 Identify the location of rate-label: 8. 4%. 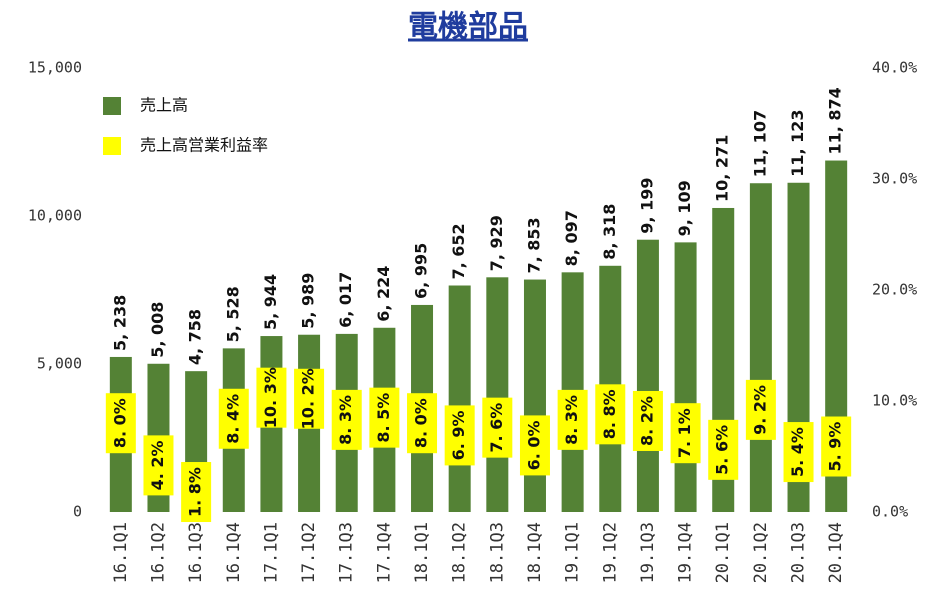
(232, 419).